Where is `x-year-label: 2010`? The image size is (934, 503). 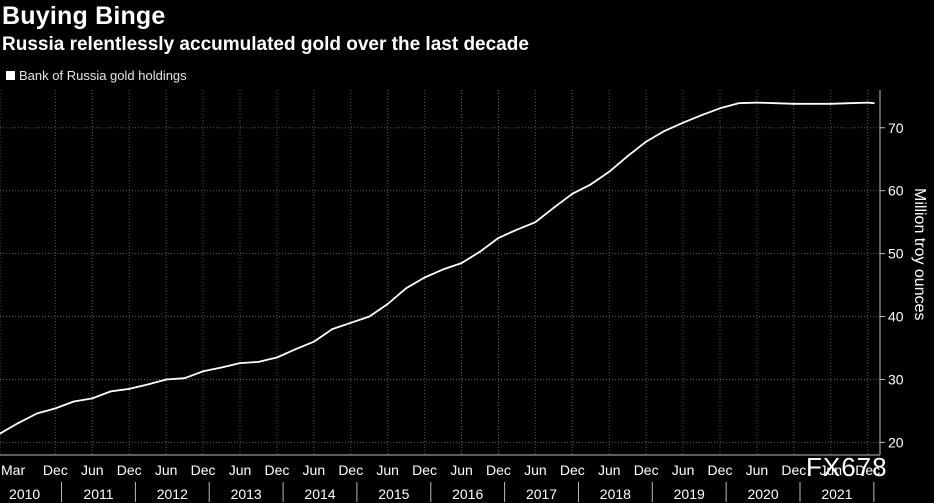
x-year-label: 2010 is located at coordinates (24, 494).